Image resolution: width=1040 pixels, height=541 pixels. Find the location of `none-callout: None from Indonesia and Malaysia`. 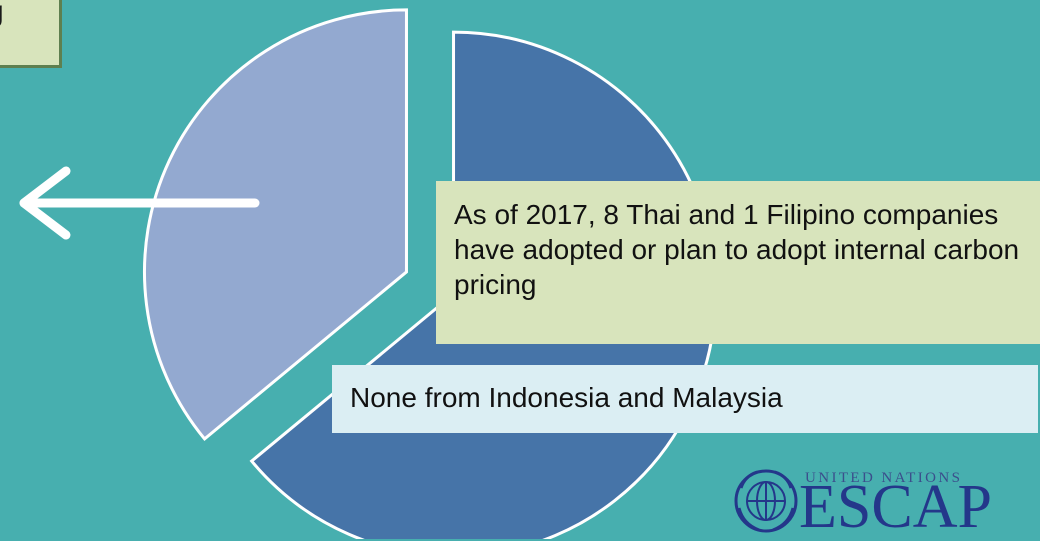

none-callout: None from Indonesia and Malaysia is located at coordinates (685, 399).